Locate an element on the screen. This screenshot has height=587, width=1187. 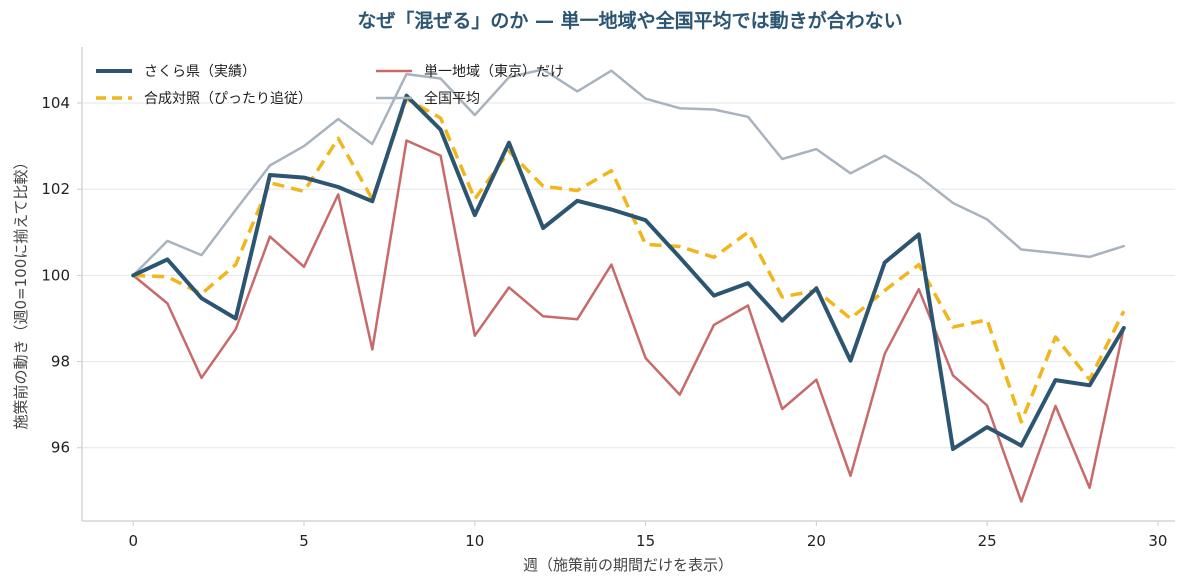
legend-label-1: さくら県（実績） is located at coordinates (200, 72).